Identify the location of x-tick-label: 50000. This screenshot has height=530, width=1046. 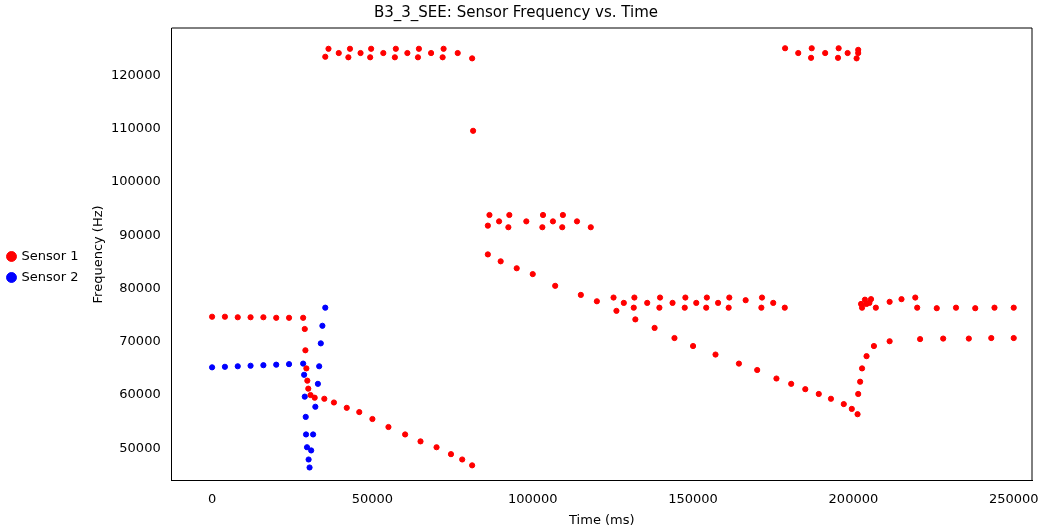
(372, 498).